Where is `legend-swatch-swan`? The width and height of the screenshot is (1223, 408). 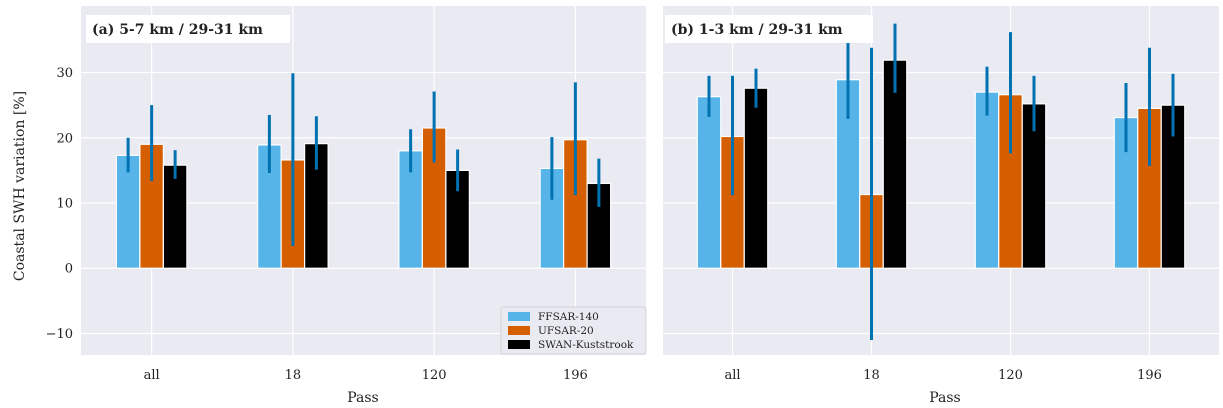
legend-swatch-swan is located at coordinates (519, 344).